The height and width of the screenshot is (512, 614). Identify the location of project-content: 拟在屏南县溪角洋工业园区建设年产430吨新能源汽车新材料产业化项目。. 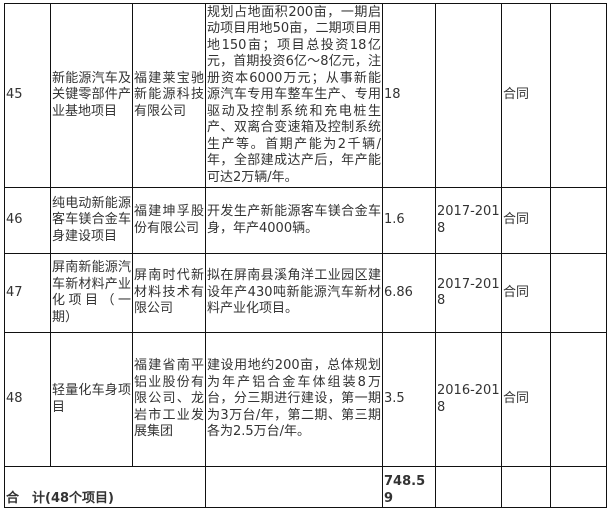
(294, 293).